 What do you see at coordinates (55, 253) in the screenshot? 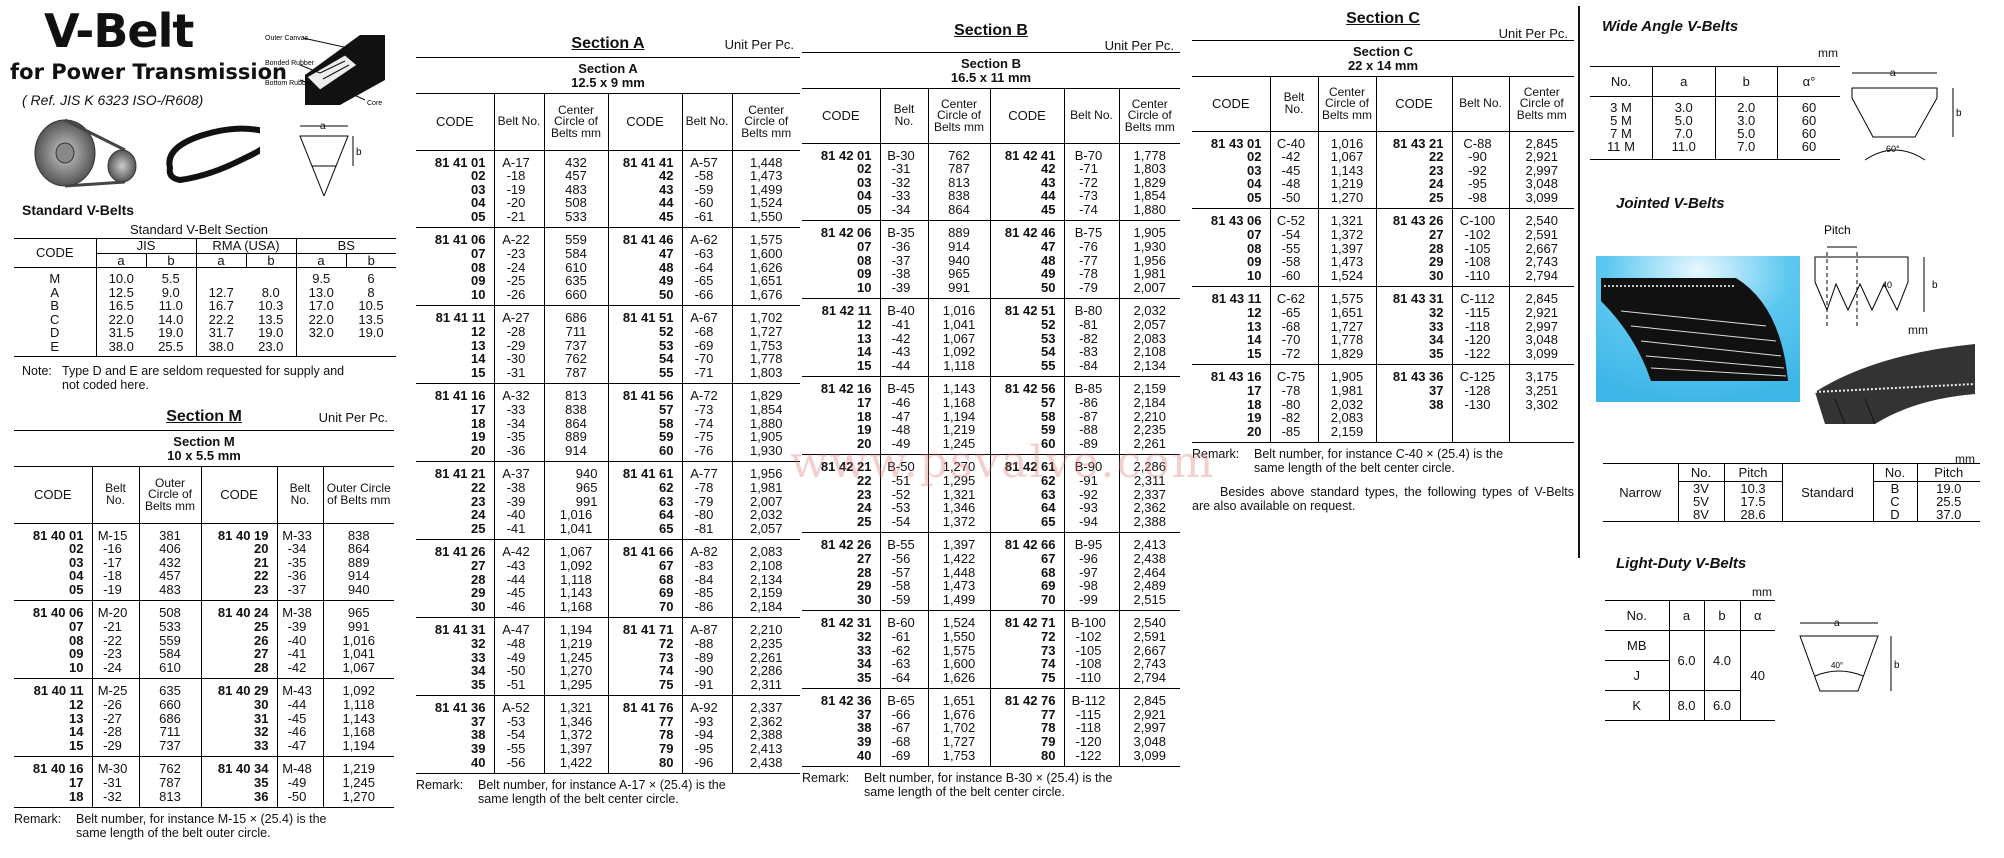
I see `col-code: CODE` at bounding box center [55, 253].